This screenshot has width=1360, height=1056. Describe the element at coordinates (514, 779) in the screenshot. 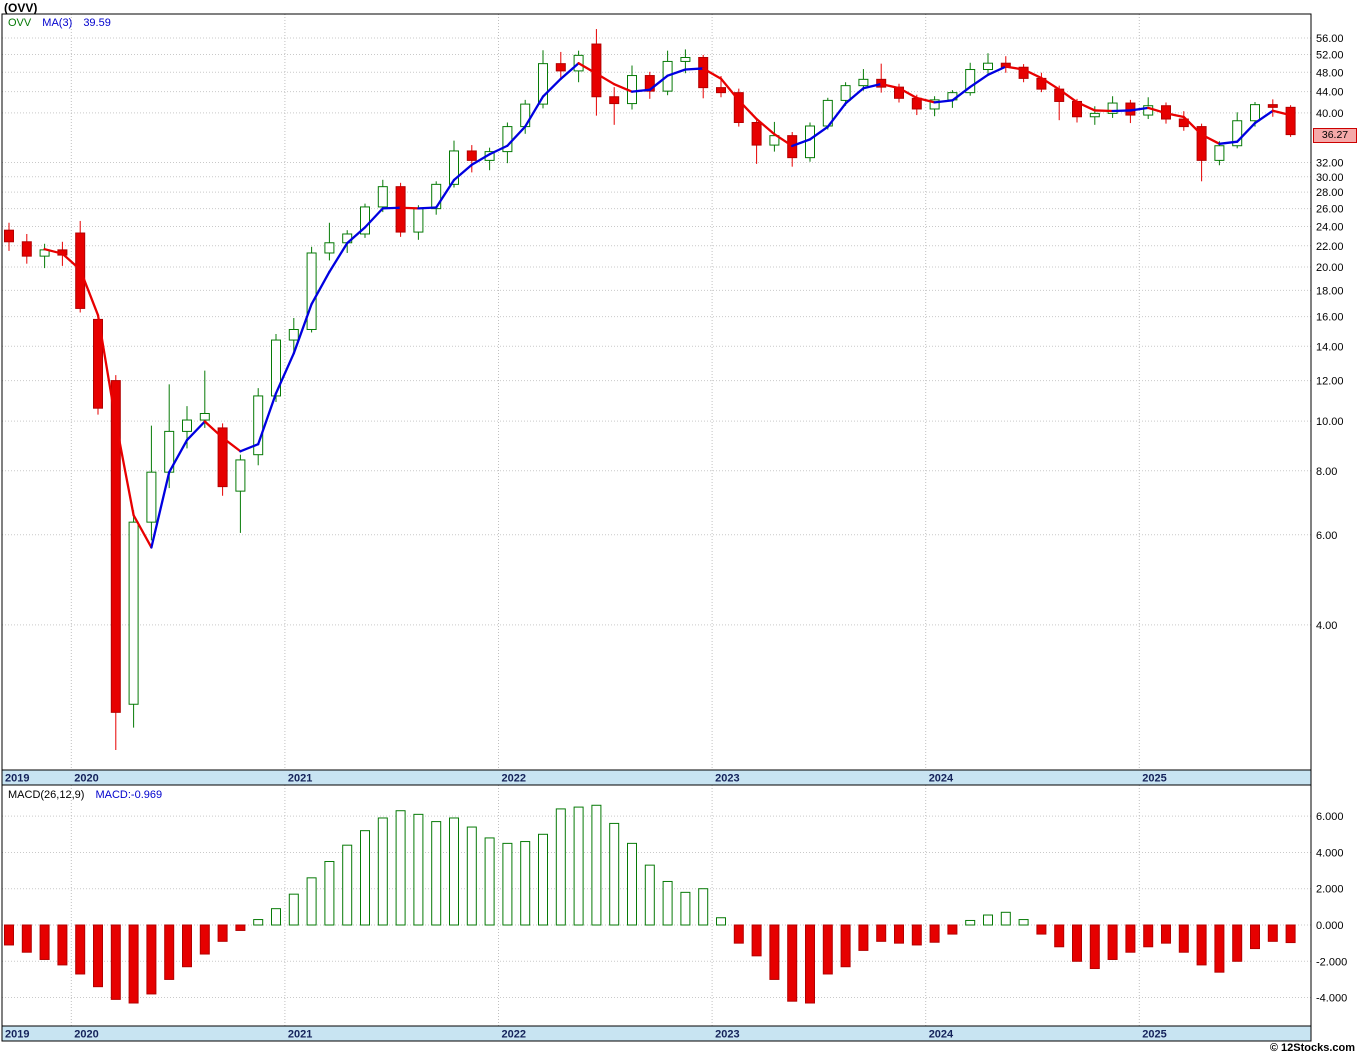

I see `year-label: 2022` at that location.